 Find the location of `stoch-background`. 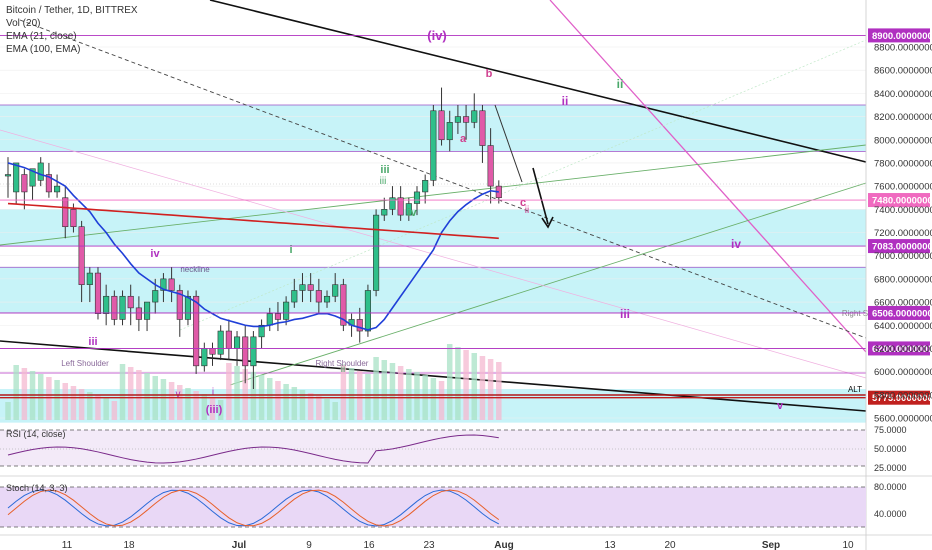

stoch-background is located at coordinates (433, 507).